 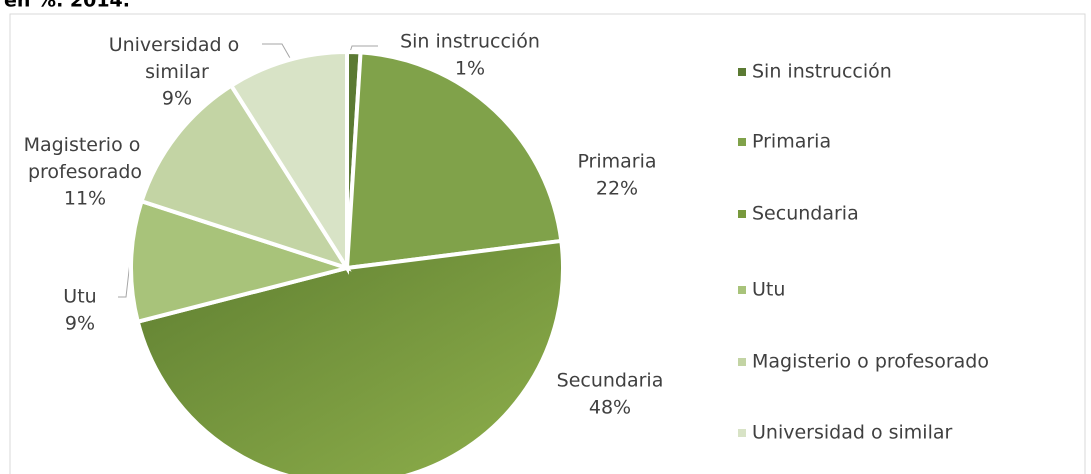 What do you see at coordinates (67, 6) in the screenshot?
I see `chart-title: en %. 2014.` at bounding box center [67, 6].